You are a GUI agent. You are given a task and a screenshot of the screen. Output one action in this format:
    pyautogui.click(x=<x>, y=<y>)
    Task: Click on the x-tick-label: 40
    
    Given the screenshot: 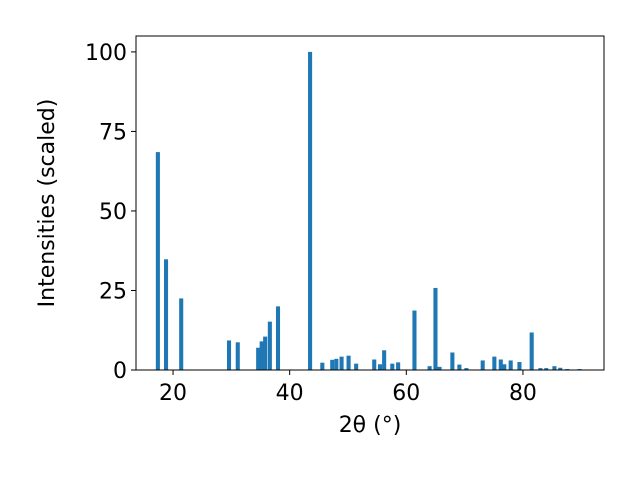 What is the action you would take?
    pyautogui.click(x=290, y=393)
    